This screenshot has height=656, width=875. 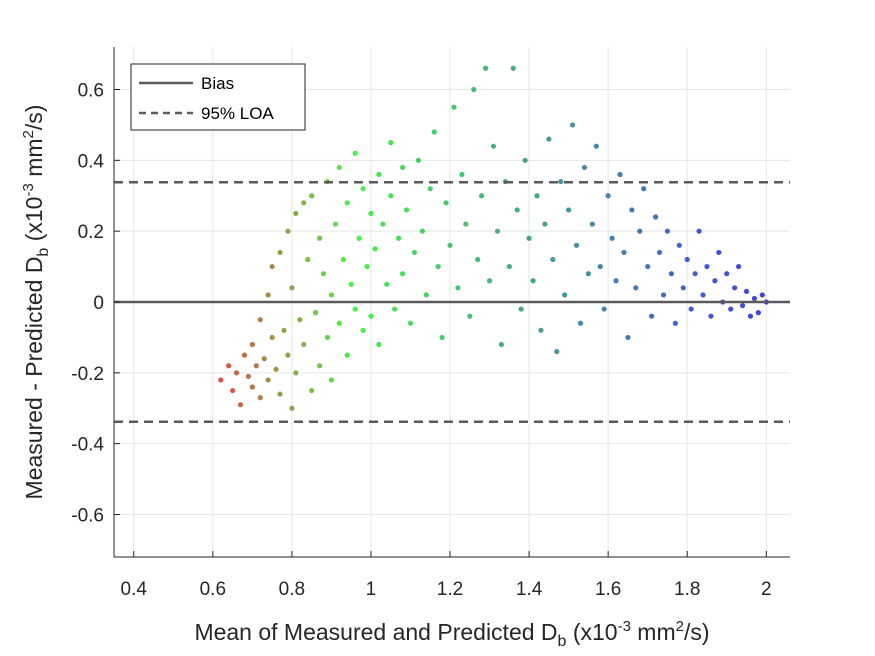 I want to click on legend: Bias 95% LOA, so click(x=218, y=97).